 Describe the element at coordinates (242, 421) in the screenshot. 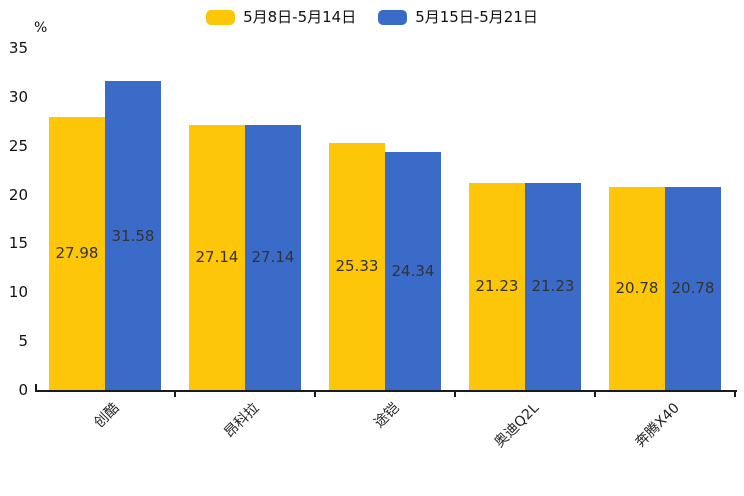

I see `category-label: 昂科拉` at that location.